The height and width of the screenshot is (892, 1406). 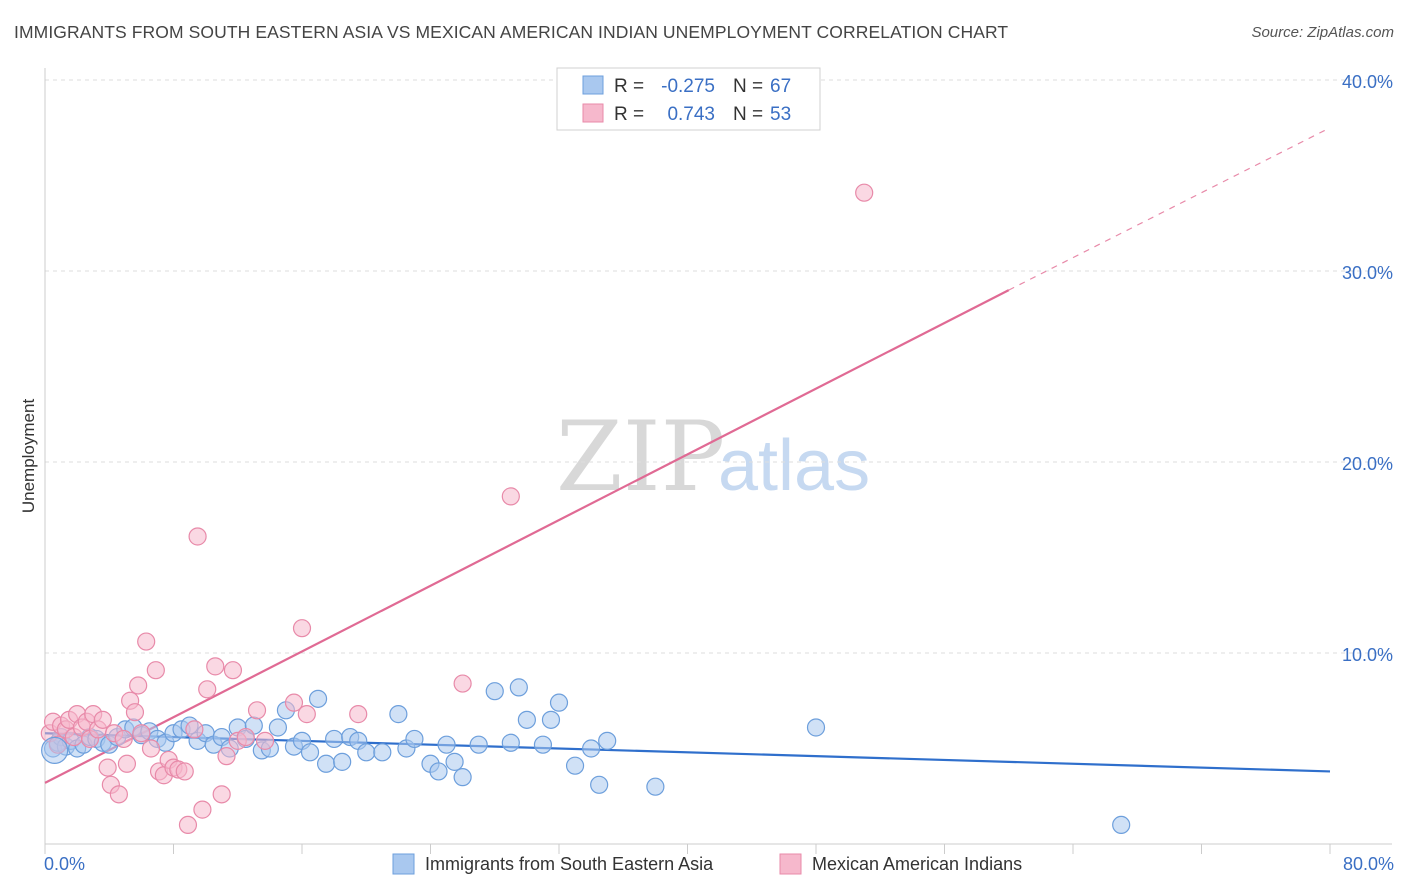 I want to click on legend-n-value-pink: 53, so click(x=780, y=114).